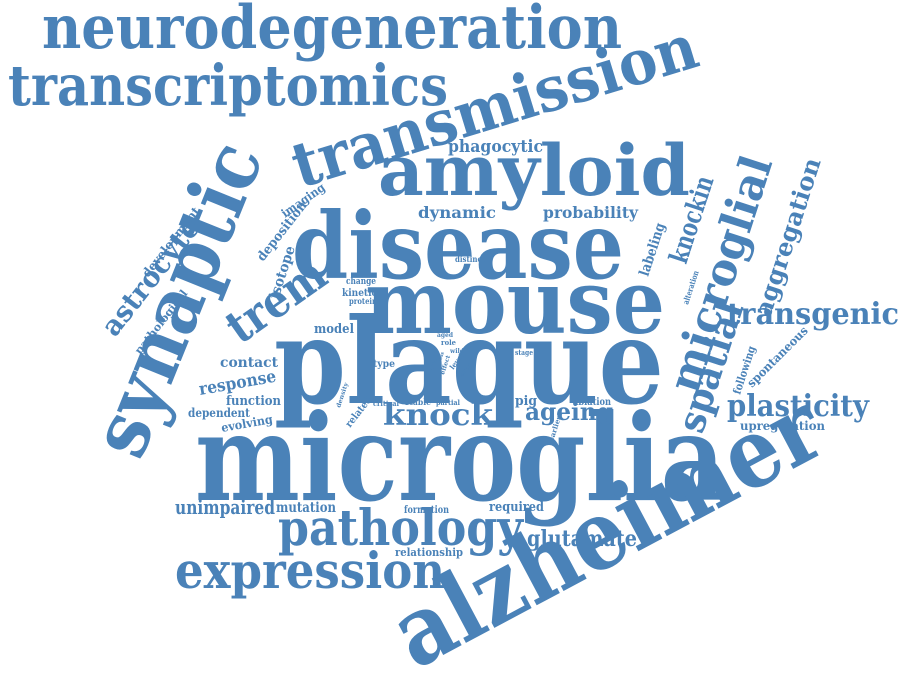 This screenshot has height=685, width=900. I want to click on word-model: model, so click(334, 329).